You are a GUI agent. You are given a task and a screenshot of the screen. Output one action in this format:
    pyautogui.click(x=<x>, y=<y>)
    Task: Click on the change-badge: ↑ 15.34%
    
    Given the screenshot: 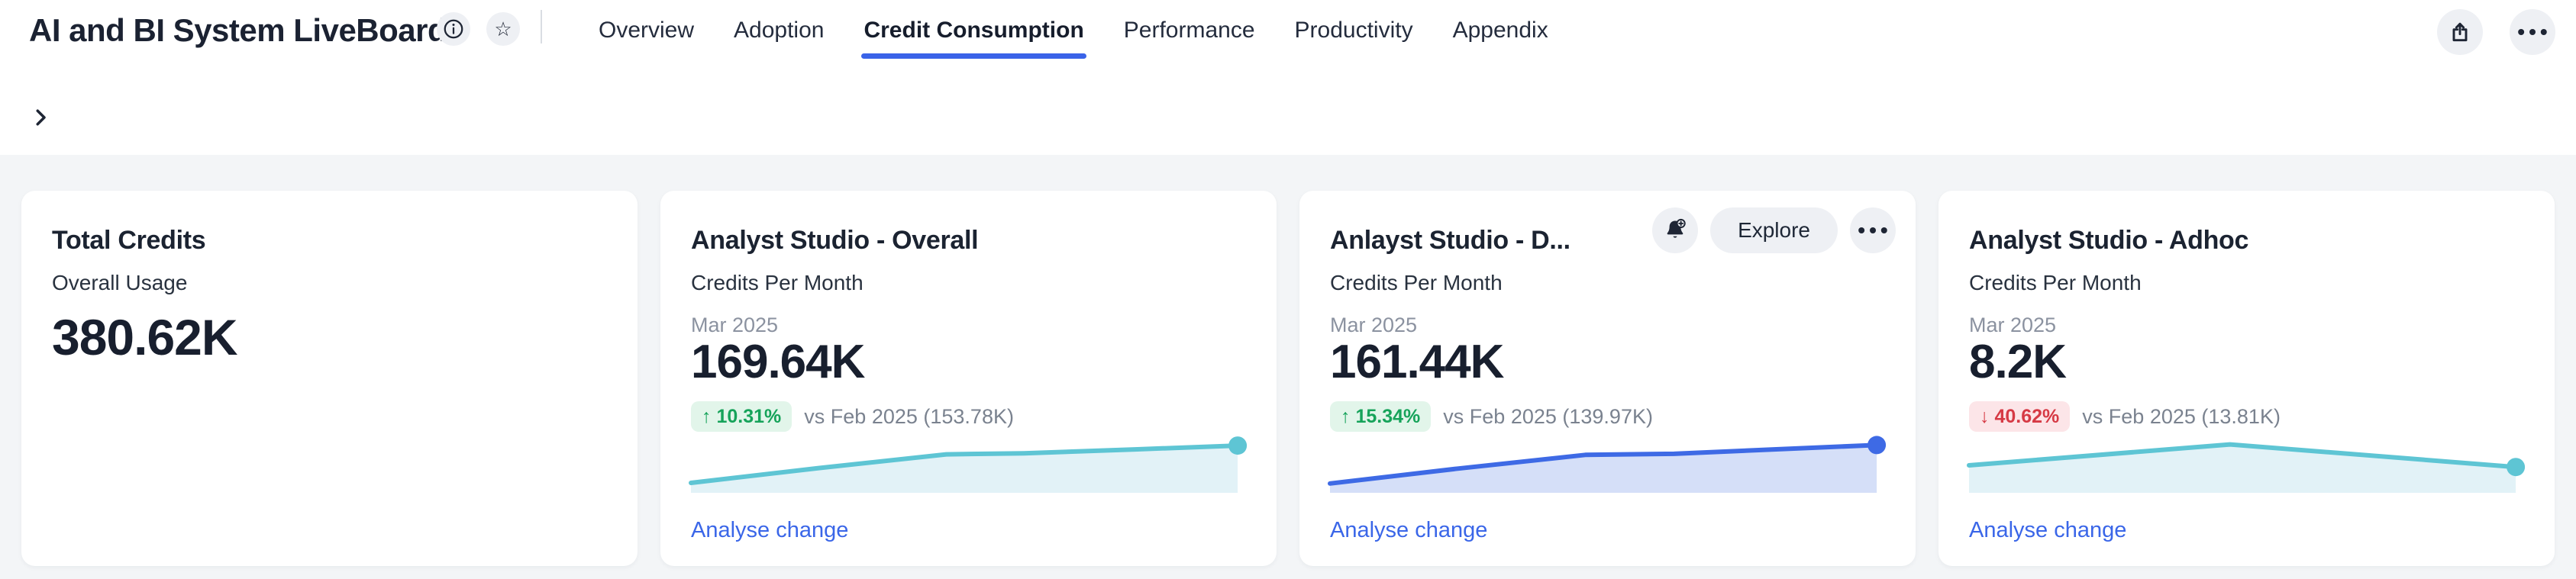 What is the action you would take?
    pyautogui.click(x=1381, y=417)
    